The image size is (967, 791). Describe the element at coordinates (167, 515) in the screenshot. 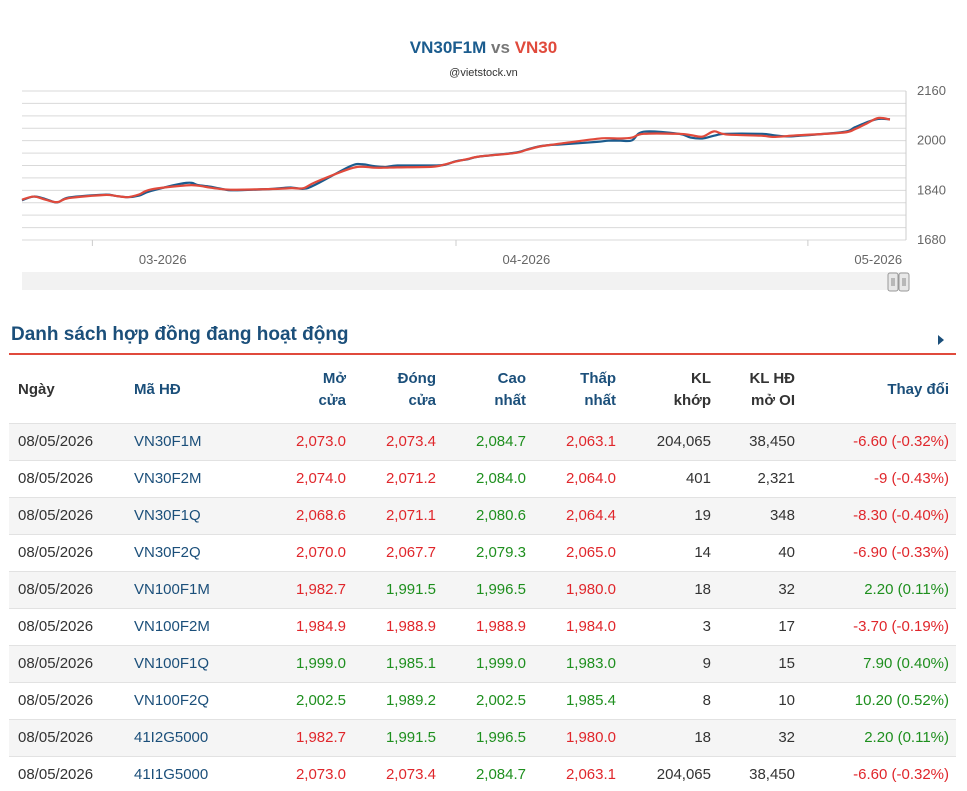

I see `cell-contract-code: VN30F1Q` at that location.